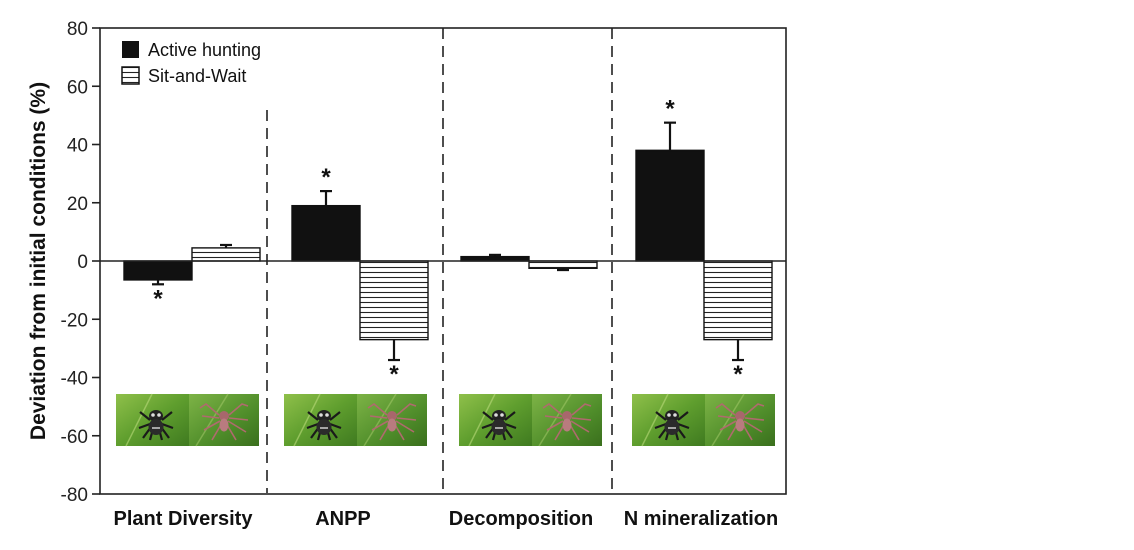 The height and width of the screenshot is (550, 1134). What do you see at coordinates (74, 495) in the screenshot?
I see `y-tick-label: -80` at bounding box center [74, 495].